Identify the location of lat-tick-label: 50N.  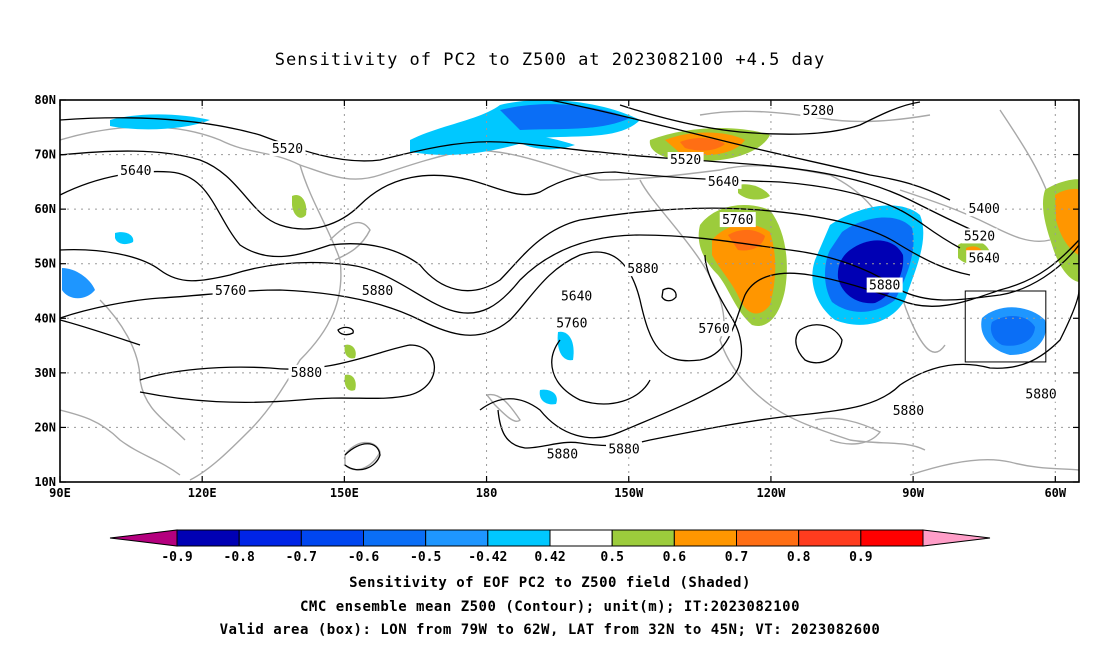
(45, 264).